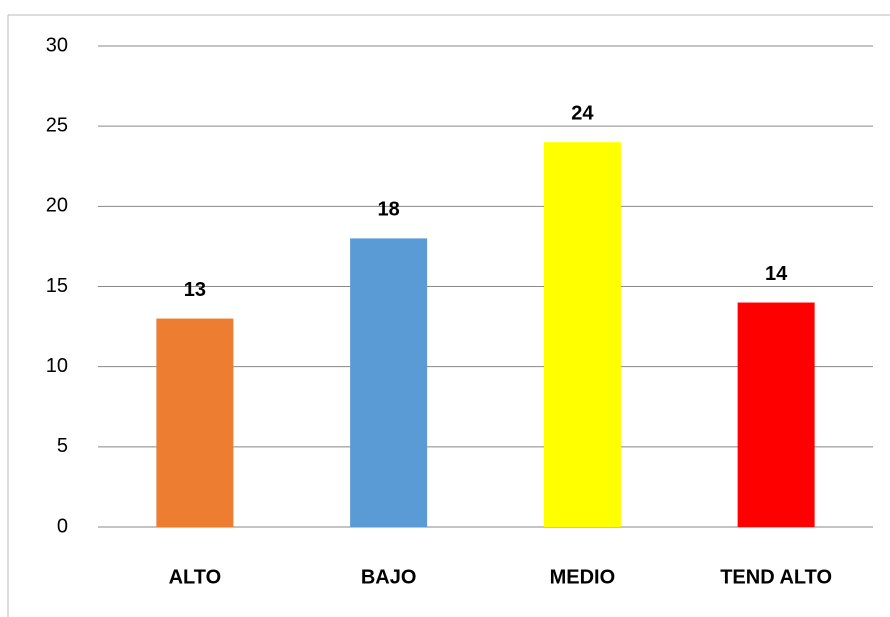 This screenshot has height=617, width=890. What do you see at coordinates (57, 366) in the screenshot?
I see `y-tick-label: 10` at bounding box center [57, 366].